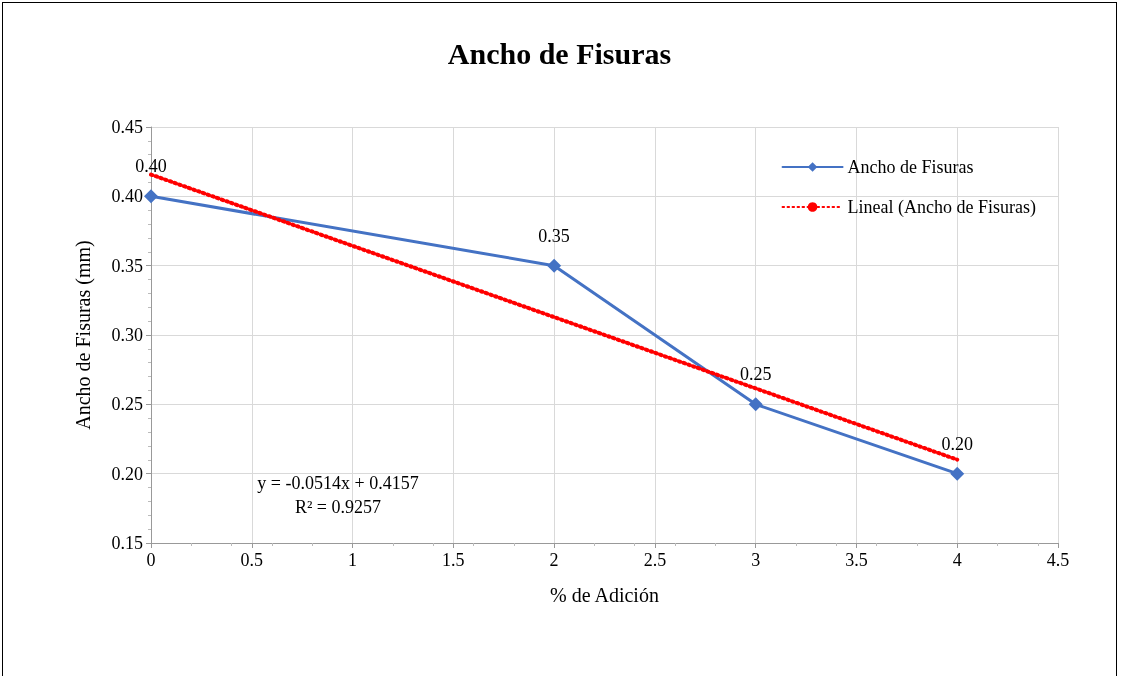 The height and width of the screenshot is (676, 1121). Describe the element at coordinates (127, 265) in the screenshot. I see `y-tick-label: 0.35` at that location.